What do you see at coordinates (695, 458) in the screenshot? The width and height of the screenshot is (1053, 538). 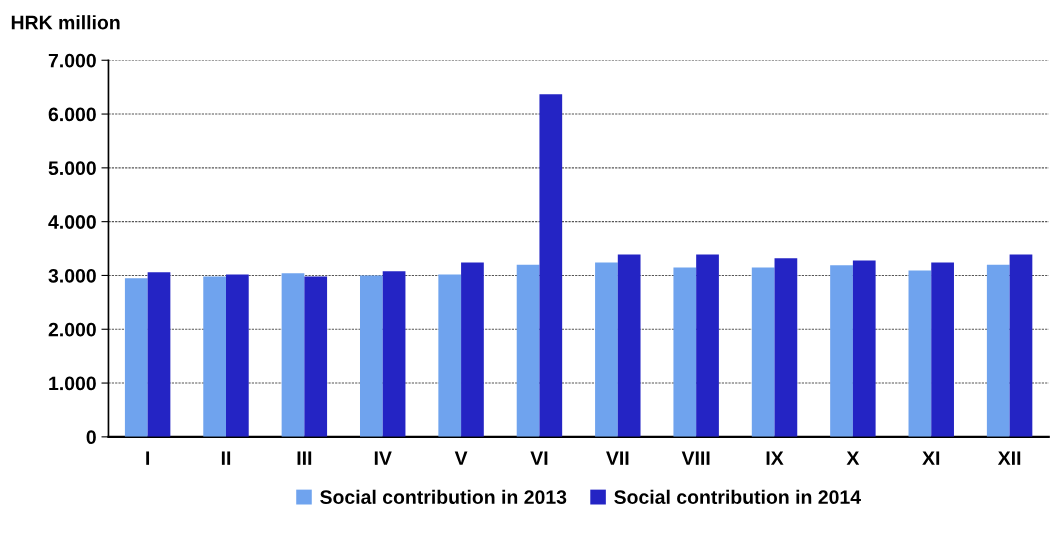 I see `x-tick-label: VIII` at bounding box center [695, 458].